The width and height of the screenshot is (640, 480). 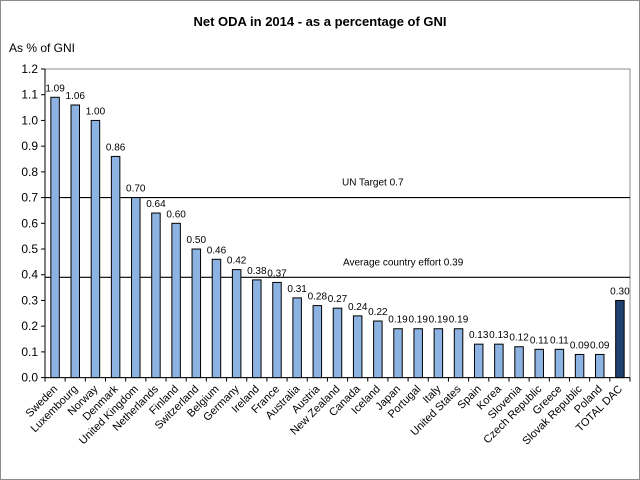 I want to click on bar-netherlands, so click(x=156, y=295).